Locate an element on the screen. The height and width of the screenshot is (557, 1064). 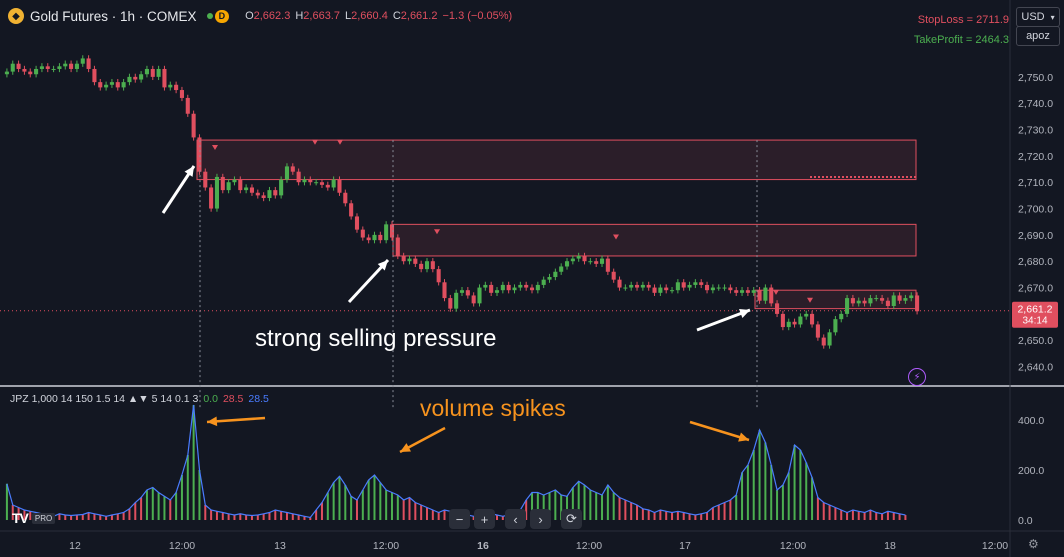
orange-arrow-head is located at coordinates (212, 421).